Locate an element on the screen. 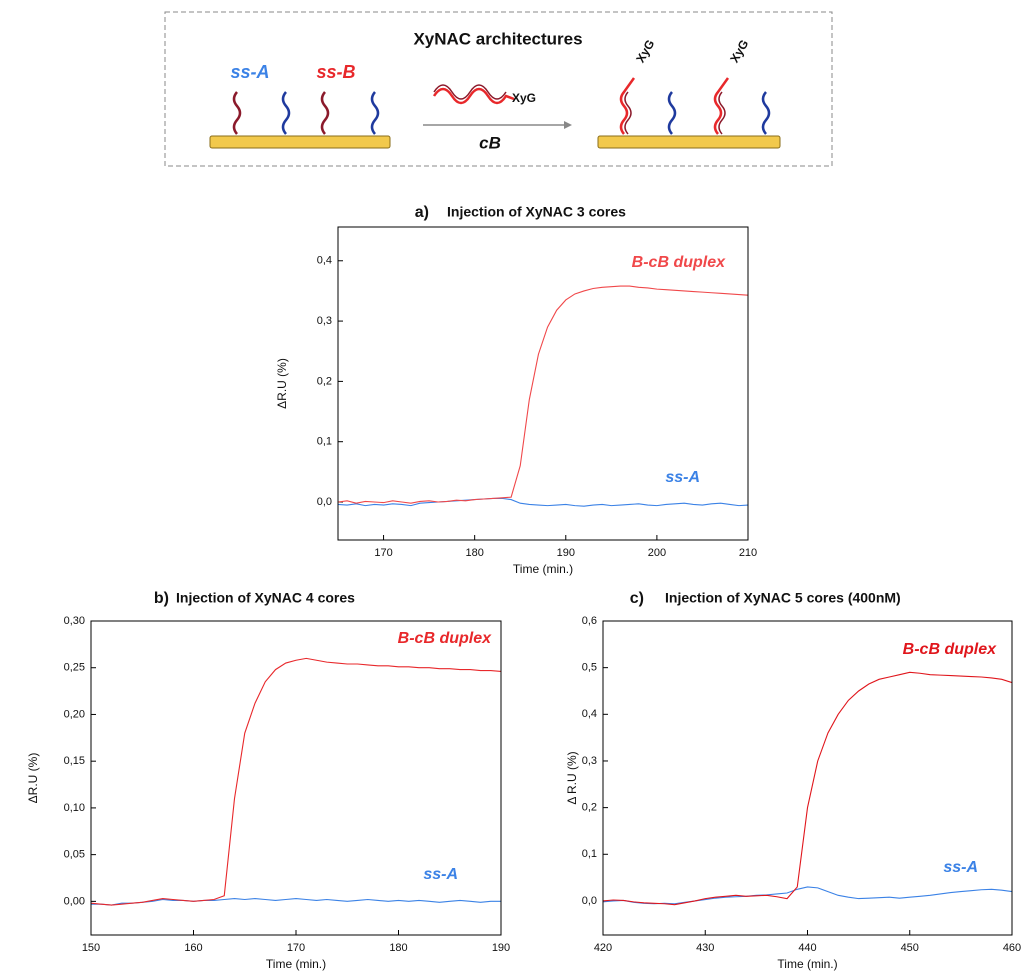  panel-label: b) is located at coordinates (161, 598).